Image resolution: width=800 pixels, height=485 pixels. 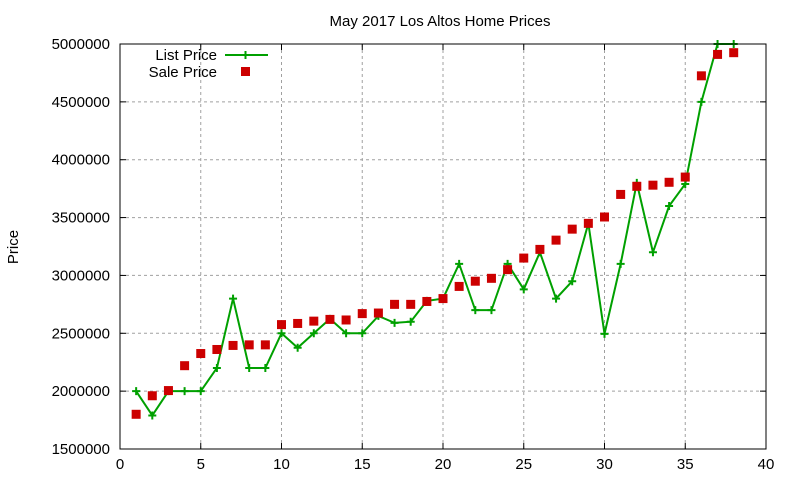 I want to click on y-tick-label: 4000000, so click(x=81, y=160).